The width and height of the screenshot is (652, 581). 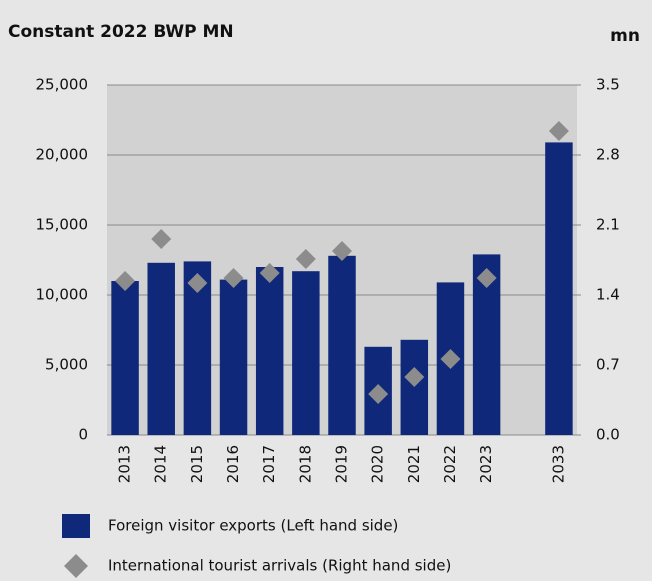 What do you see at coordinates (269, 464) in the screenshot?
I see `x-tick-label: 2017` at bounding box center [269, 464].